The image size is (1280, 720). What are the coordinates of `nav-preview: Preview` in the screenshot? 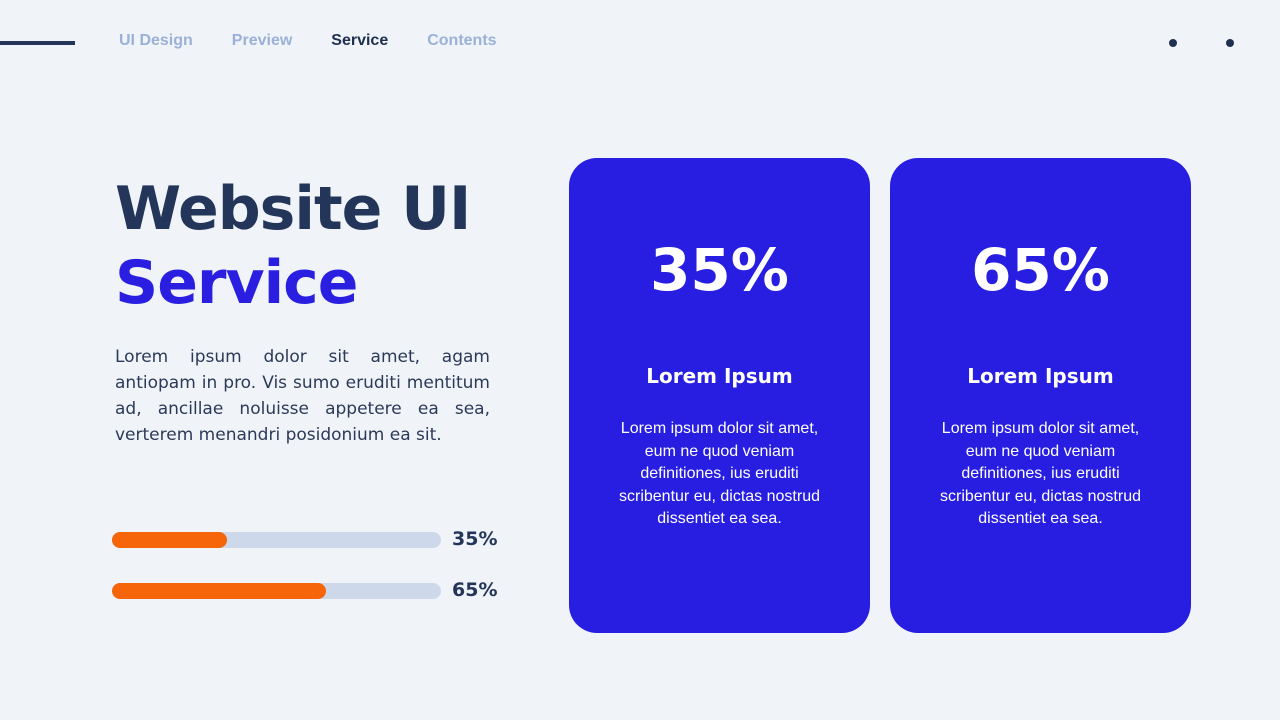 It's located at (262, 40).